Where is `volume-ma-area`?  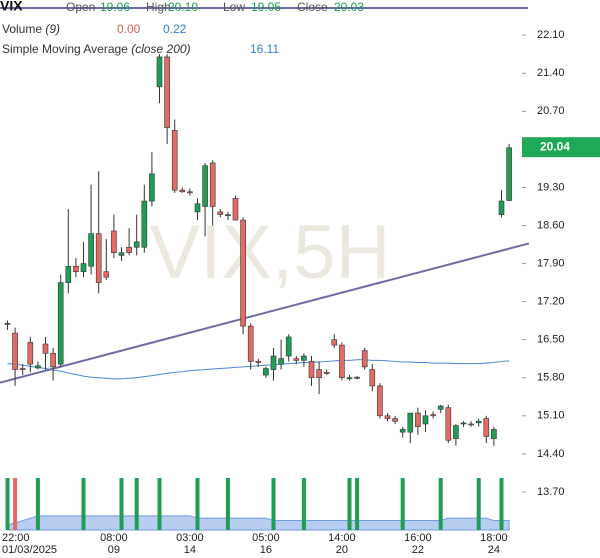 volume-ma-area is located at coordinates (258, 523).